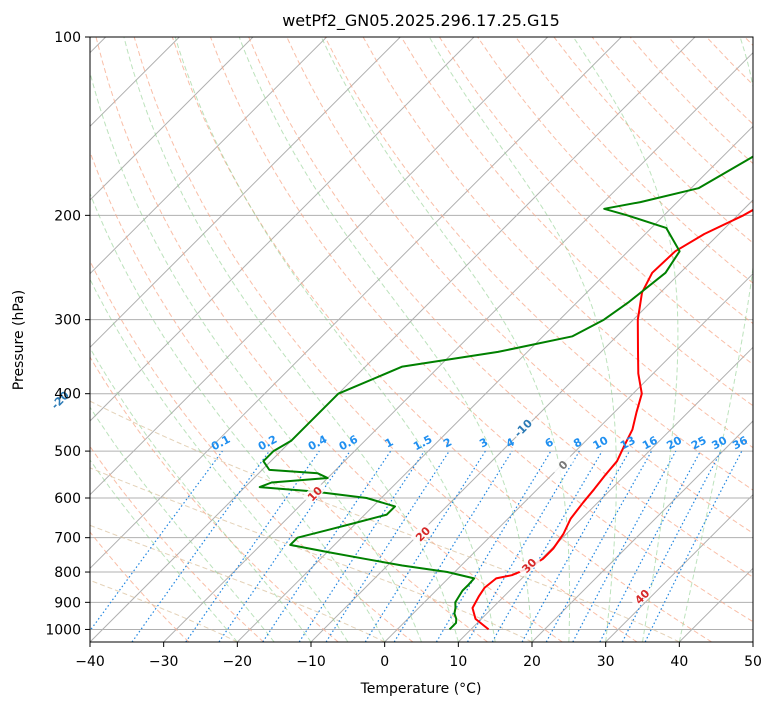 The width and height of the screenshot is (775, 708). Describe the element at coordinates (67, 539) in the screenshot. I see `y-tick-label: 700` at that location.